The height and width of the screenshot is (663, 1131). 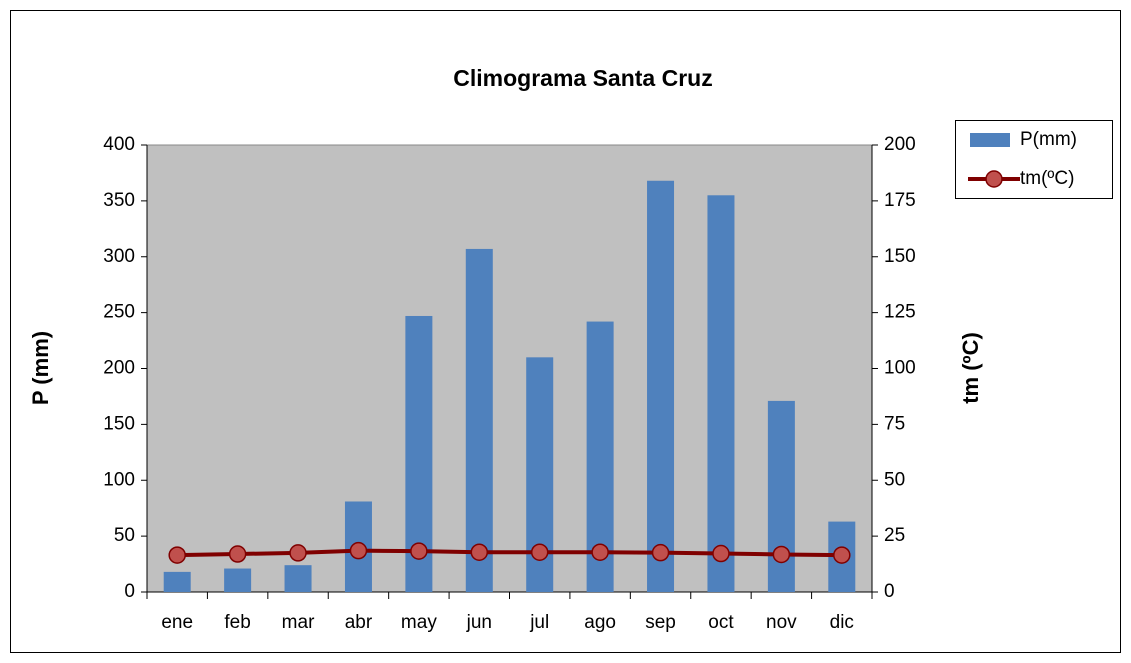 What do you see at coordinates (781, 622) in the screenshot?
I see `x-tick-label: nov` at bounding box center [781, 622].